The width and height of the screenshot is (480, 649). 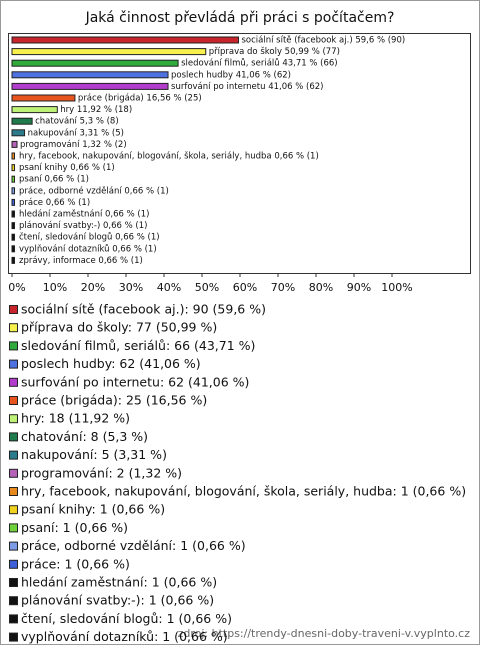 I want to click on data-label: čtení, sledování blogů 0,66 % (1), so click(x=89, y=237).